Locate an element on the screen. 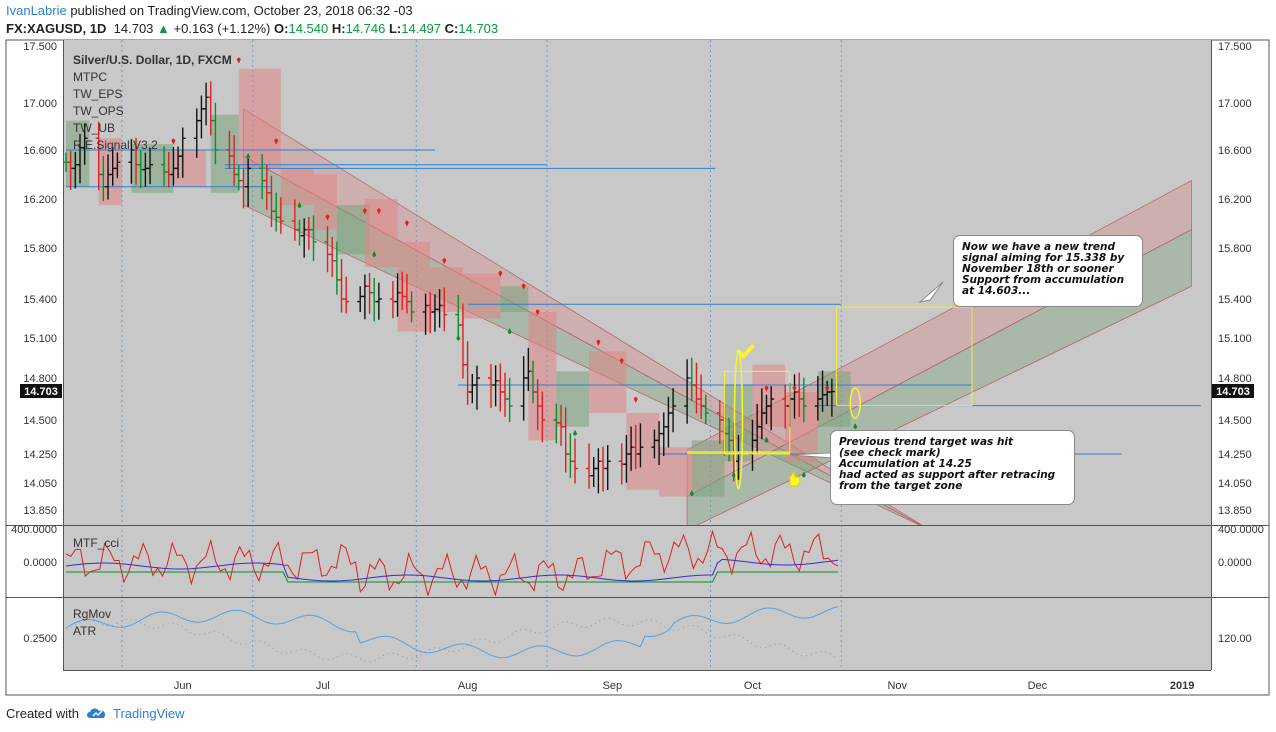 Image resolution: width=1276 pixels, height=732 pixels. legend-indicator-tw-eps: TW_EPS is located at coordinates (97, 94).